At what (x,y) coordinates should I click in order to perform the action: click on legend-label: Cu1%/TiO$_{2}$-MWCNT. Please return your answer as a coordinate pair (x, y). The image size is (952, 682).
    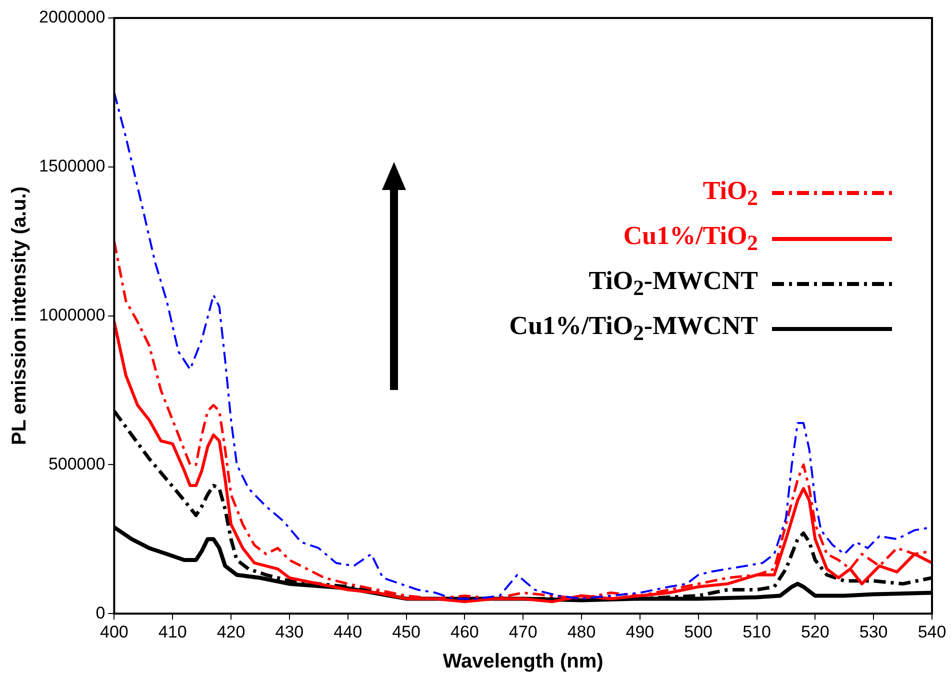
    Looking at the image, I should click on (633, 329).